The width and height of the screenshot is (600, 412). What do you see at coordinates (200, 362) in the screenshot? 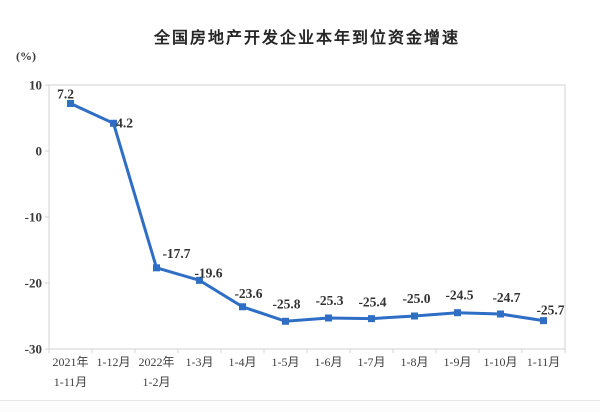
I see `x-axis-label: 1-3月` at bounding box center [200, 362].